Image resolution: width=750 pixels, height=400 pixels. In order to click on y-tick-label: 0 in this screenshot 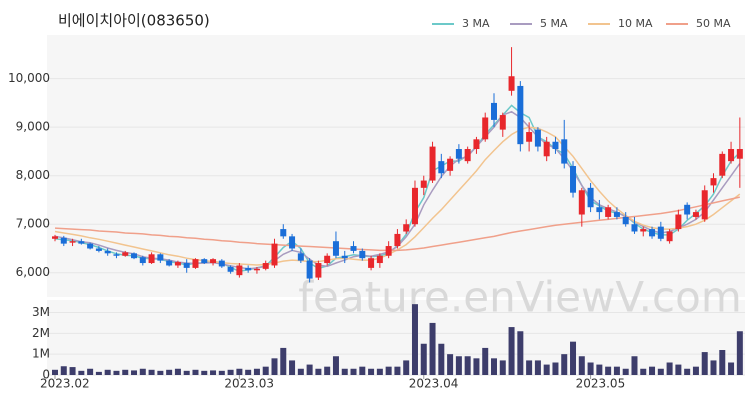, I will do `click(46, 375)`.